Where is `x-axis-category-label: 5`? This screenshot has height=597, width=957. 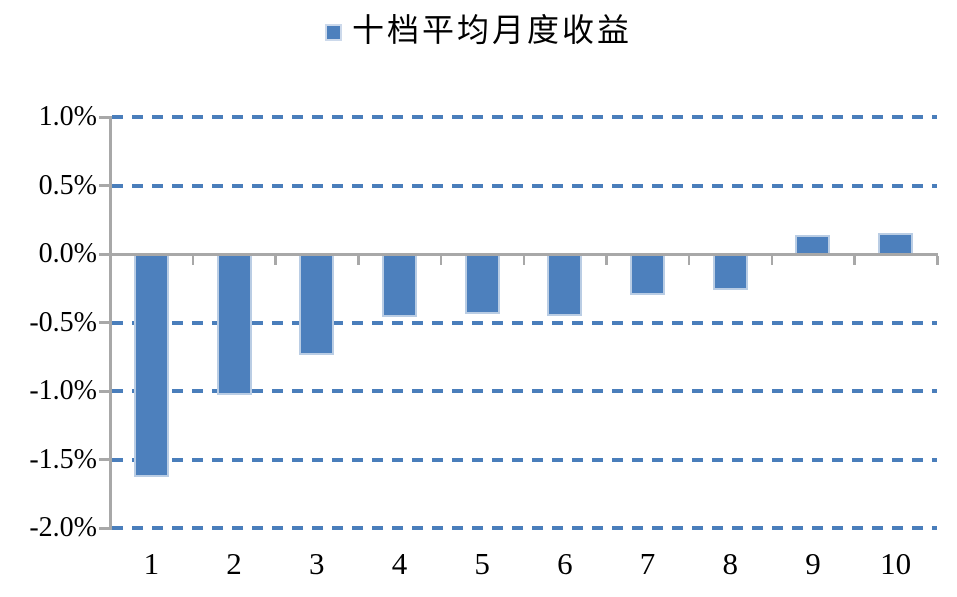
x-axis-category-label: 5 is located at coordinates (482, 563).